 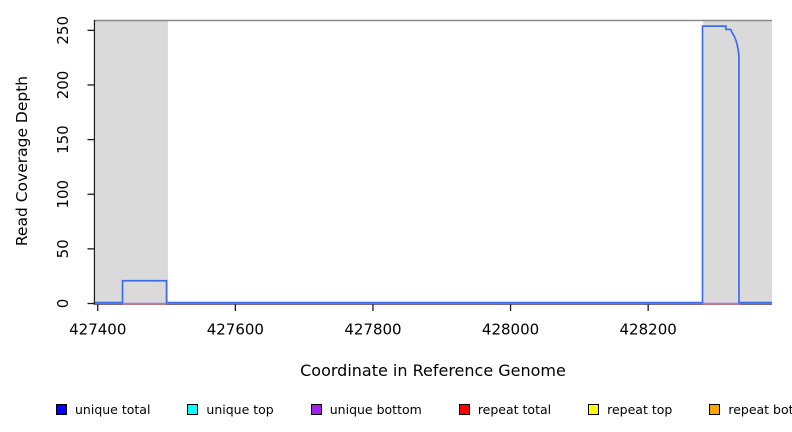 What do you see at coordinates (113, 409) in the screenshot?
I see `legend-label: unique total` at bounding box center [113, 409].